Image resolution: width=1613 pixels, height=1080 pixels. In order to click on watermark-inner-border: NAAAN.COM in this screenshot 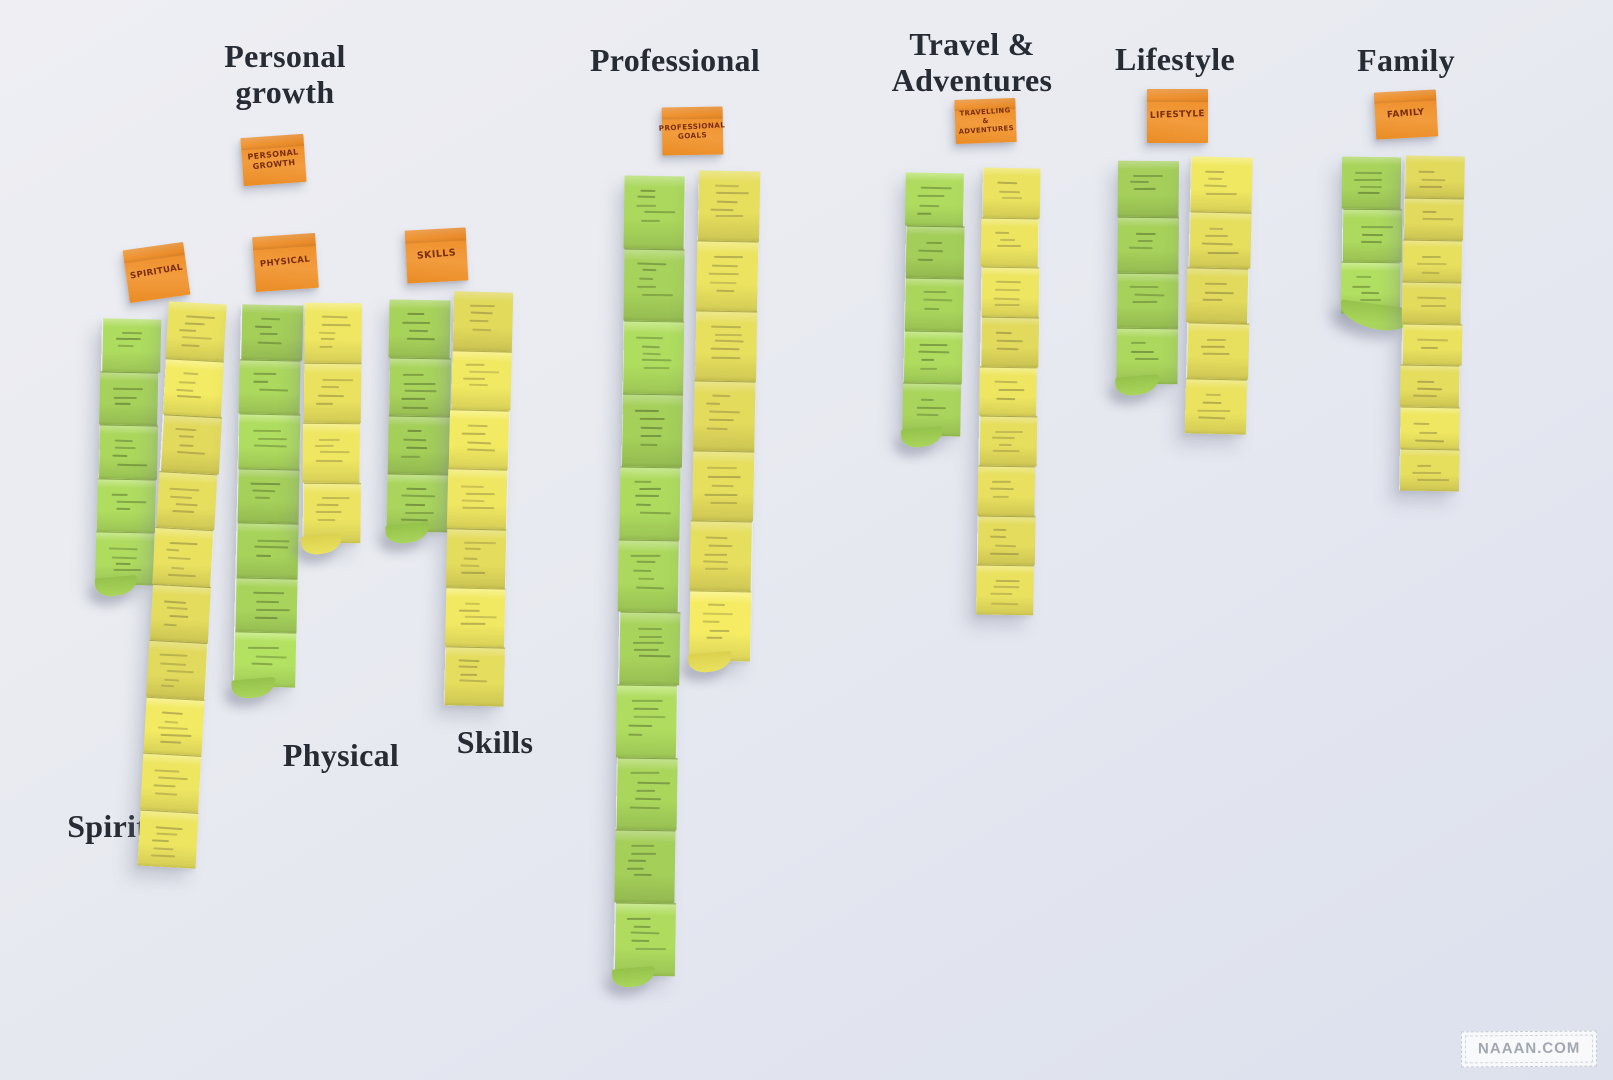, I will do `click(1529, 1049)`.